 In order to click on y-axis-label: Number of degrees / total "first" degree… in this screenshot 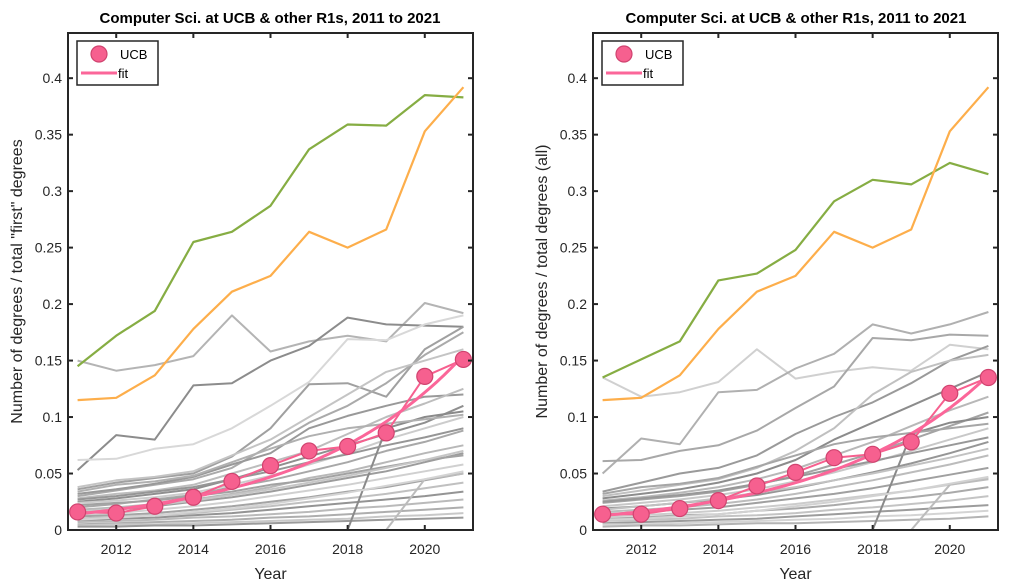, I will do `click(17, 281)`.